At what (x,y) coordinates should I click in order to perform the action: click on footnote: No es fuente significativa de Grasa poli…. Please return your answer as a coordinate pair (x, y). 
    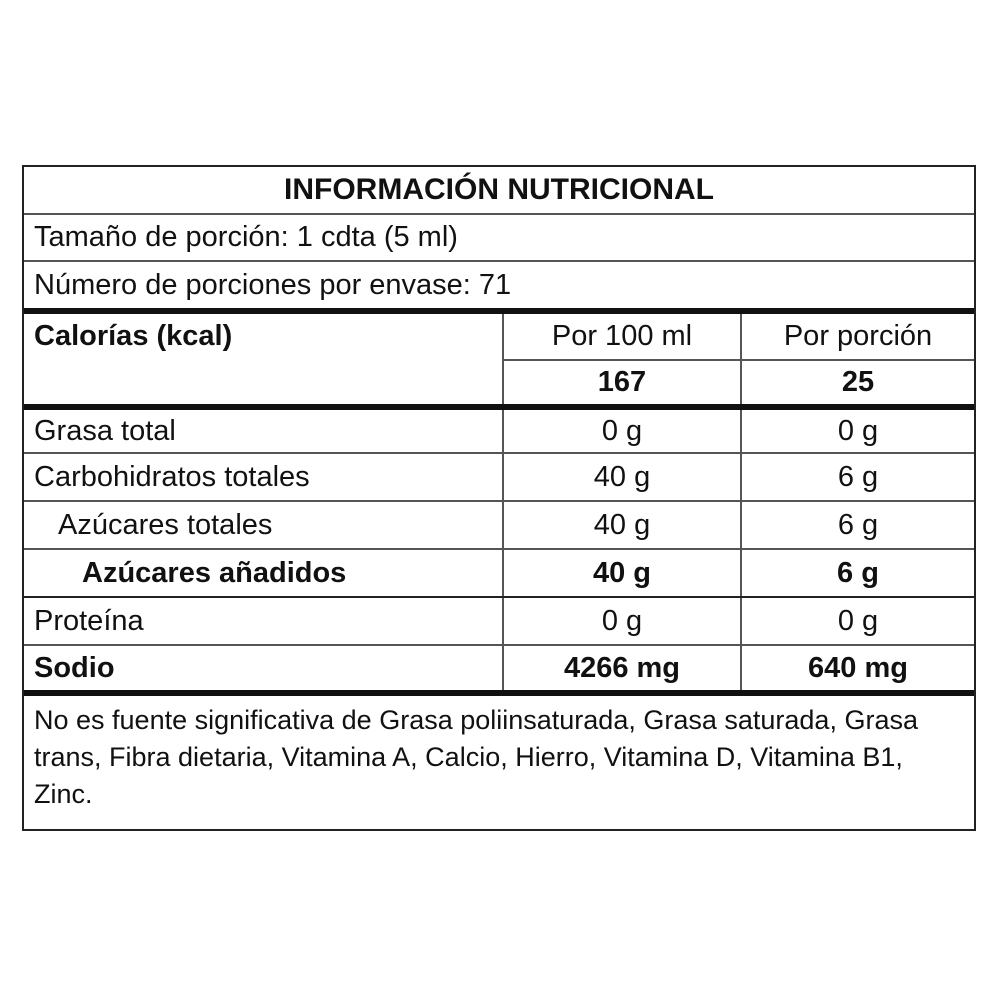
    Looking at the image, I should click on (476, 757).